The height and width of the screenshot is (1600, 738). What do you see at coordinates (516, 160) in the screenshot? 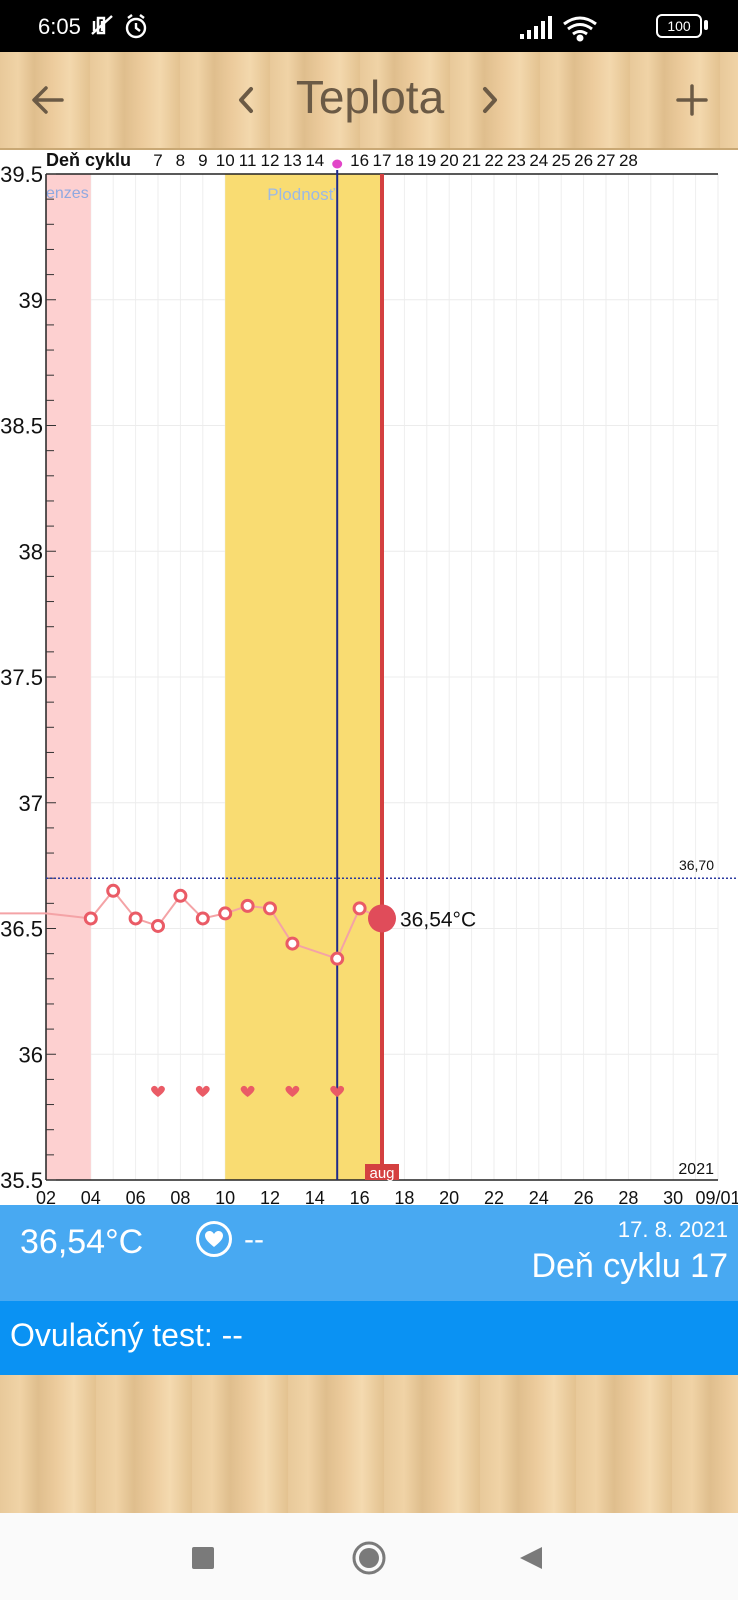
I see `cycle-day-number: 23` at bounding box center [516, 160].